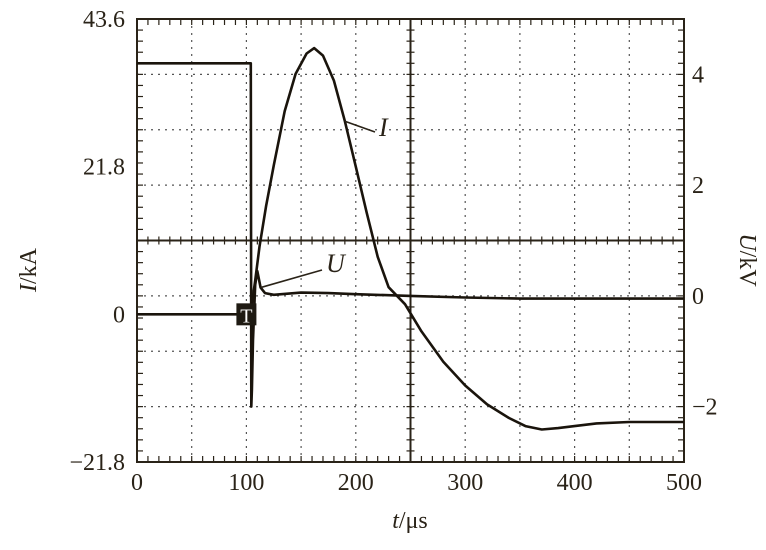 Image resolution: width=766 pixels, height=550 pixels. Describe the element at coordinates (383, 127) in the screenshot. I see `series-label-I: I` at that location.